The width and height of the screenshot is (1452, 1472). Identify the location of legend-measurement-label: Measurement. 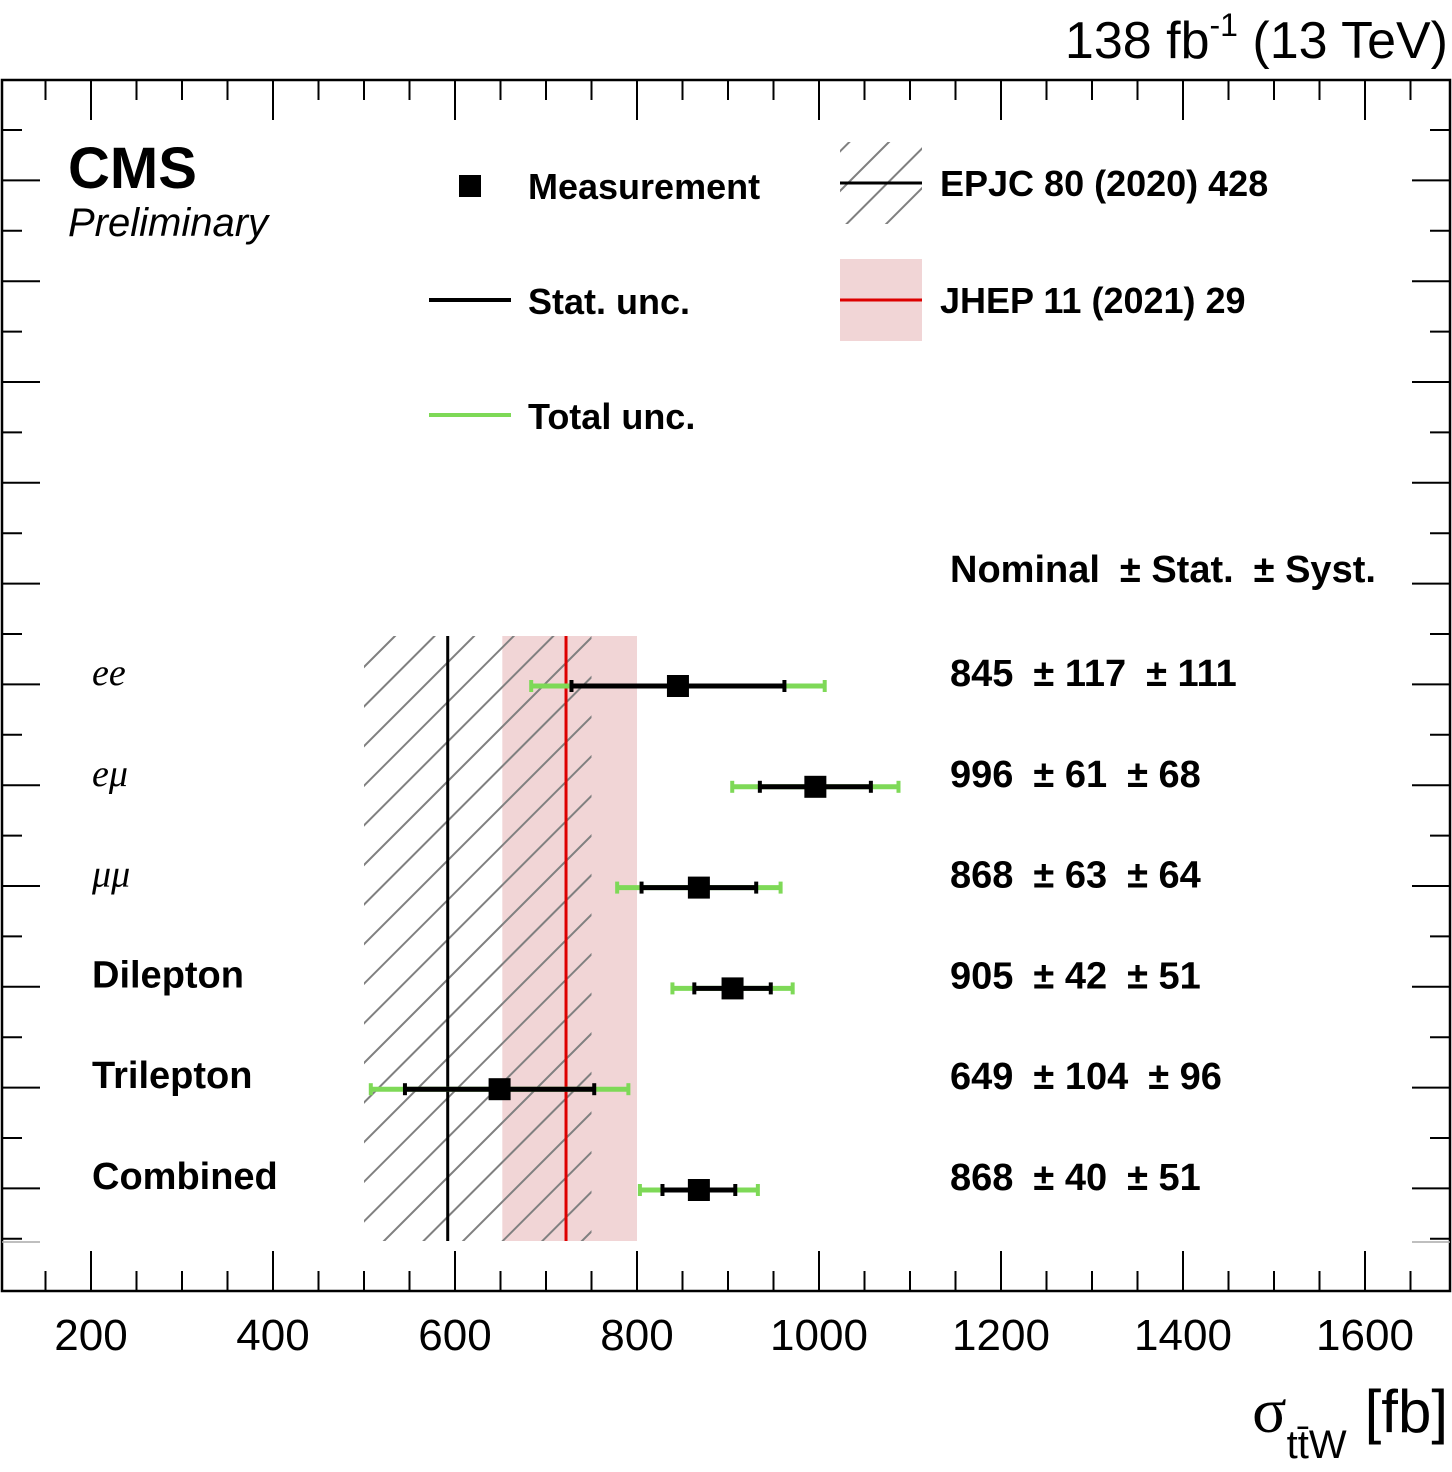
(644, 186).